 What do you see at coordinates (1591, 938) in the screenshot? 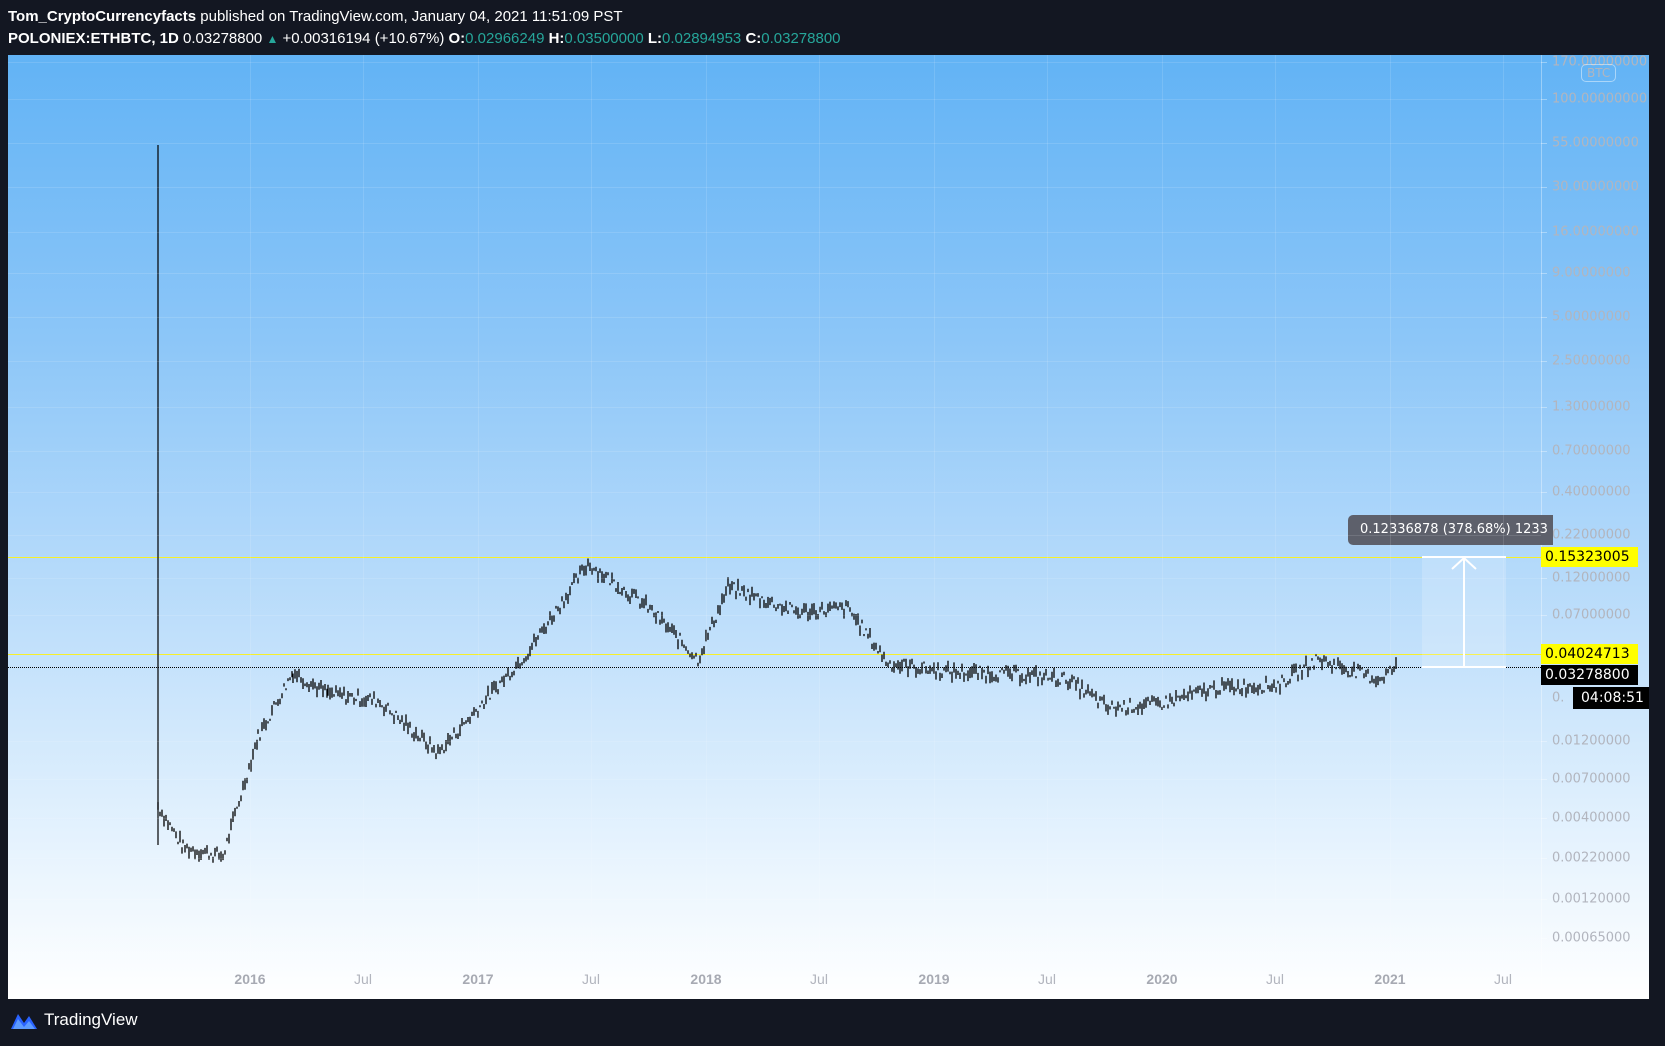
I see `price-tick-label: 0.00065000` at bounding box center [1591, 938].